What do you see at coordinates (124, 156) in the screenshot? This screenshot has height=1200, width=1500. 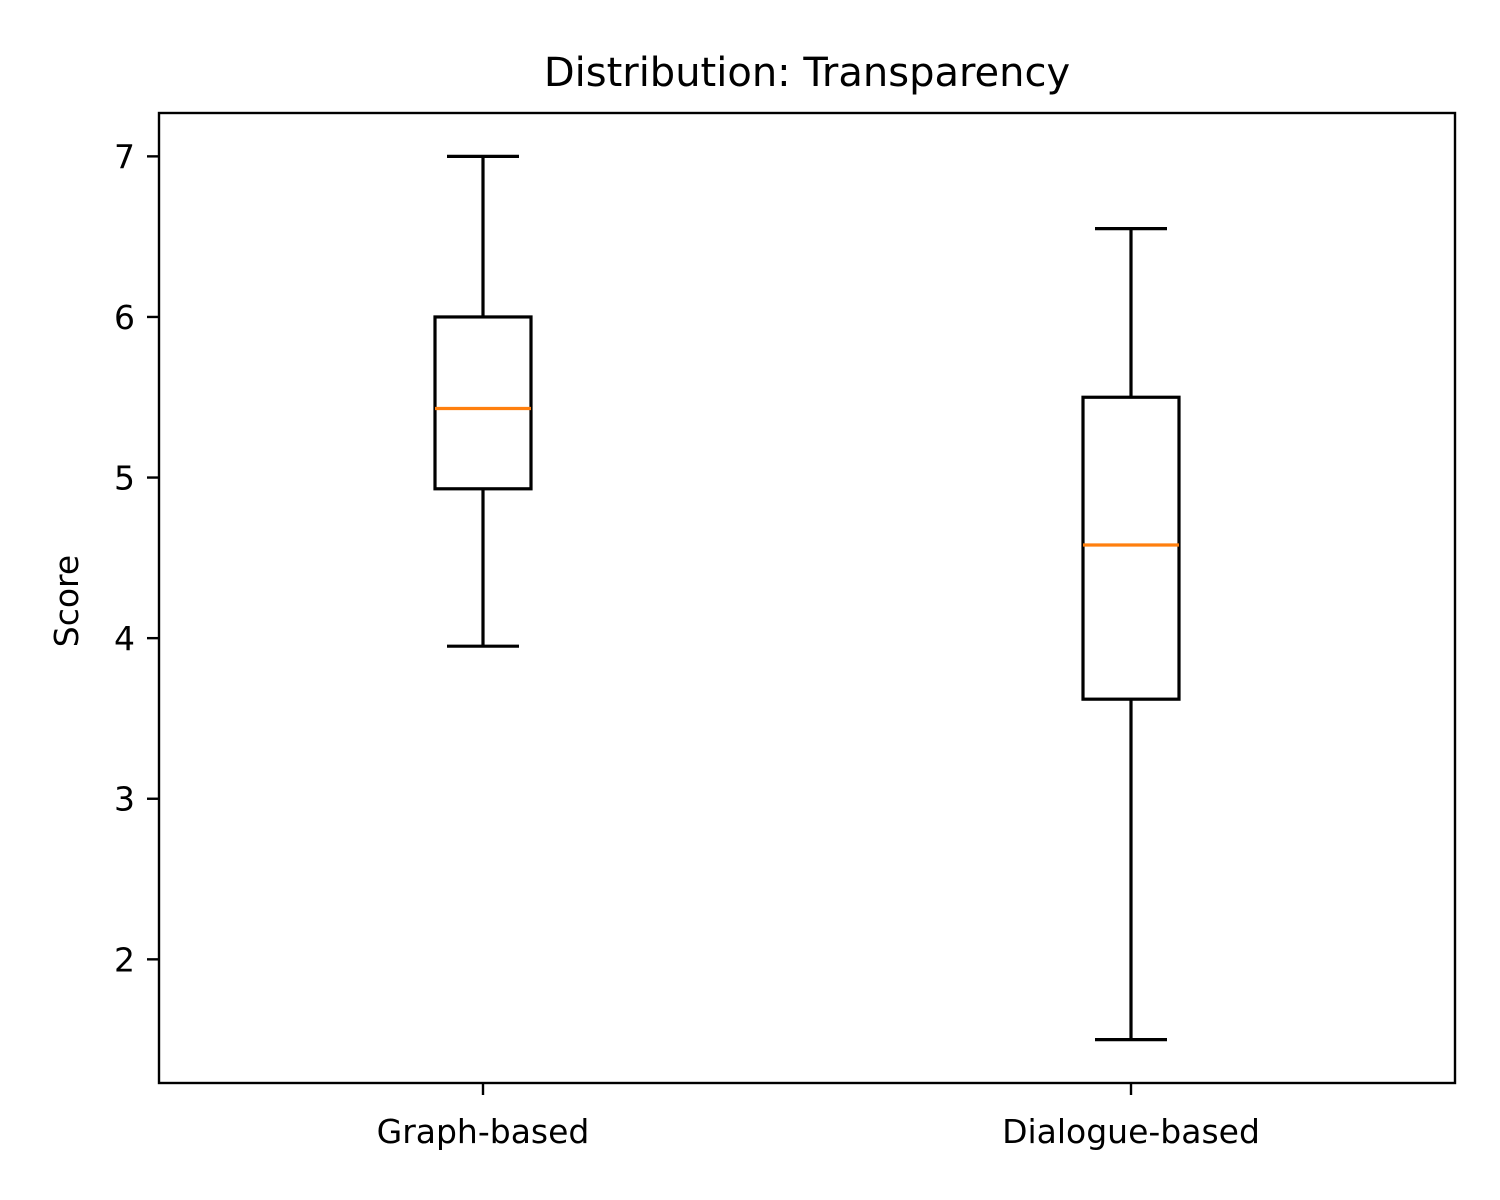 I see `y-tick-label: 7` at bounding box center [124, 156].